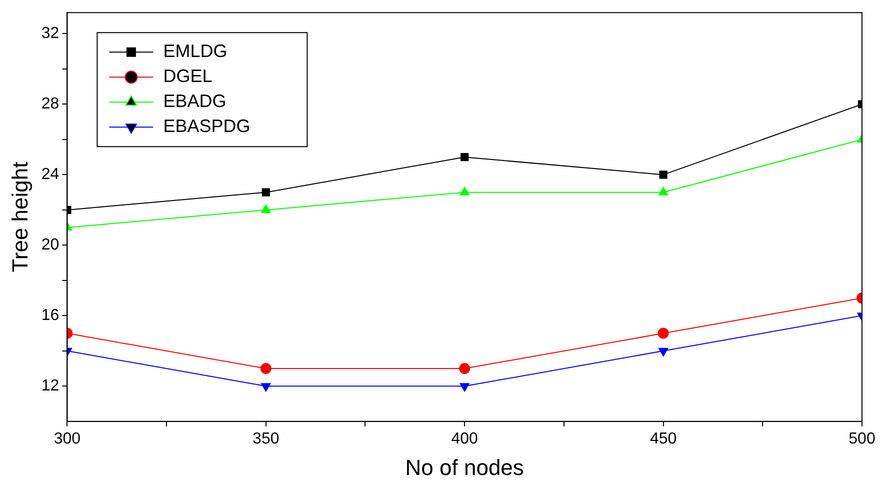 The width and height of the screenshot is (880, 490). Describe the element at coordinates (187, 76) in the screenshot. I see `legend-label: DGEL` at that location.